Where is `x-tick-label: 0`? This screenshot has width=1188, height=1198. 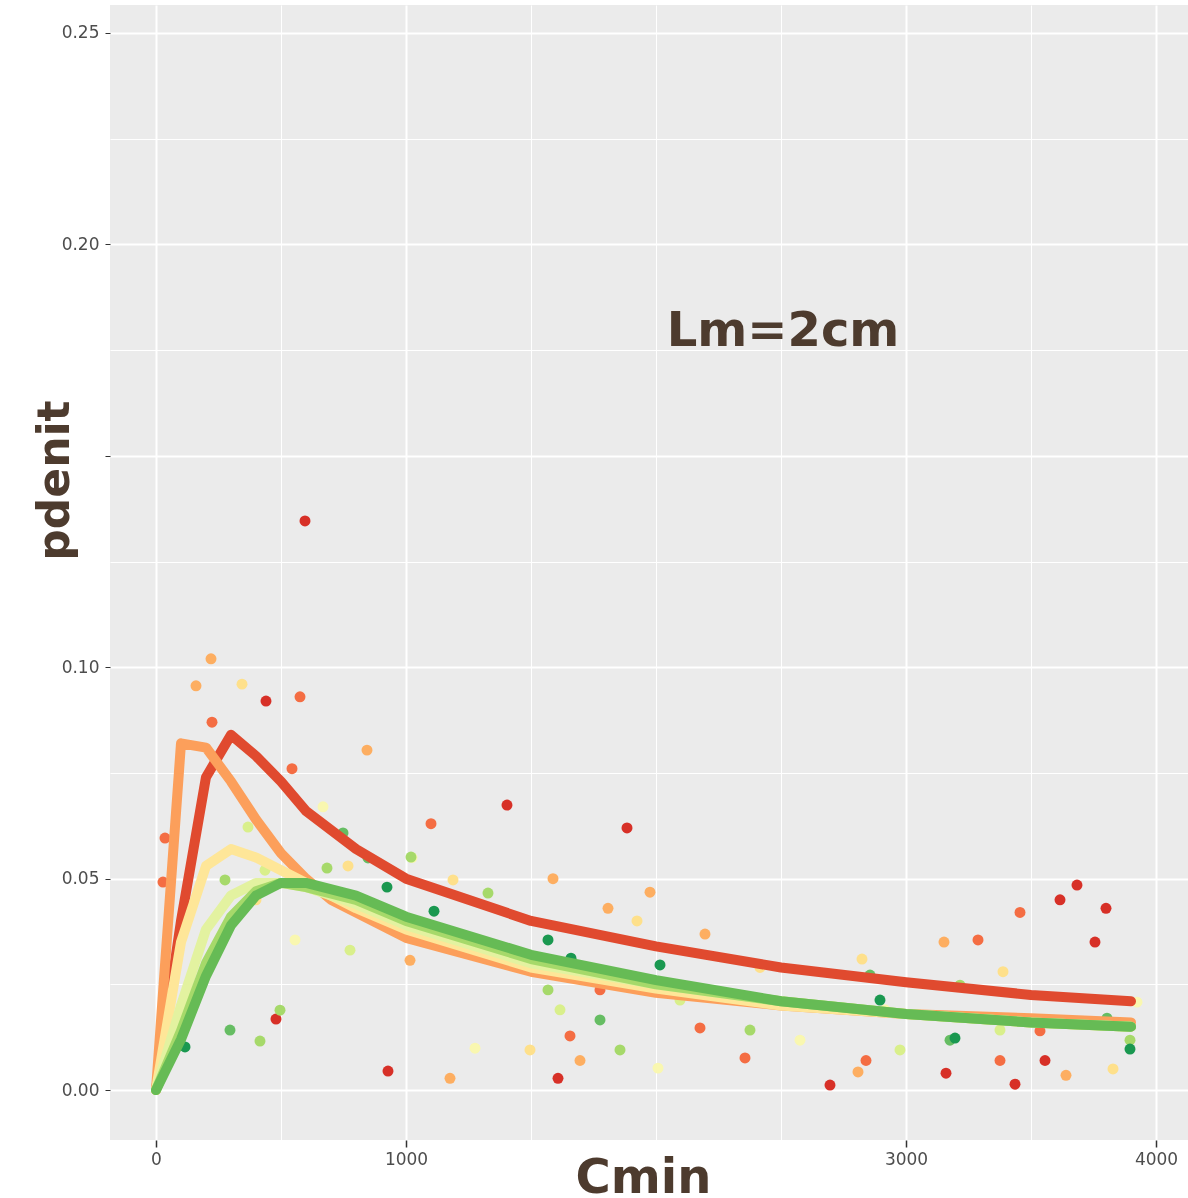 x-tick-label: 0 is located at coordinates (156, 1158).